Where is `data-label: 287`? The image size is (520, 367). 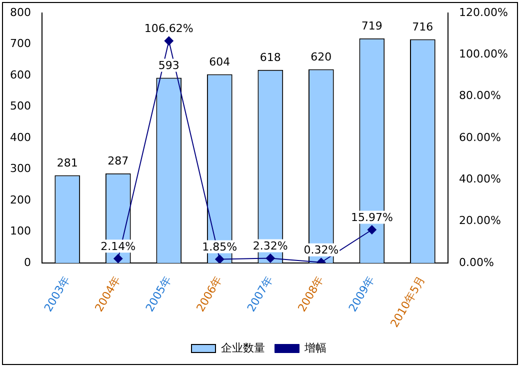
data-label: 287 is located at coordinates (118, 161).